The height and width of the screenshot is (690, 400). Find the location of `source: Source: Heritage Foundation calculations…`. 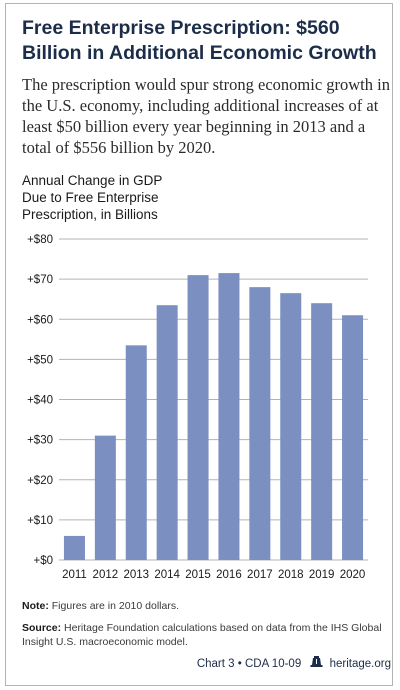

source: Source: Heritage Foundation calculations… is located at coordinates (205, 635).